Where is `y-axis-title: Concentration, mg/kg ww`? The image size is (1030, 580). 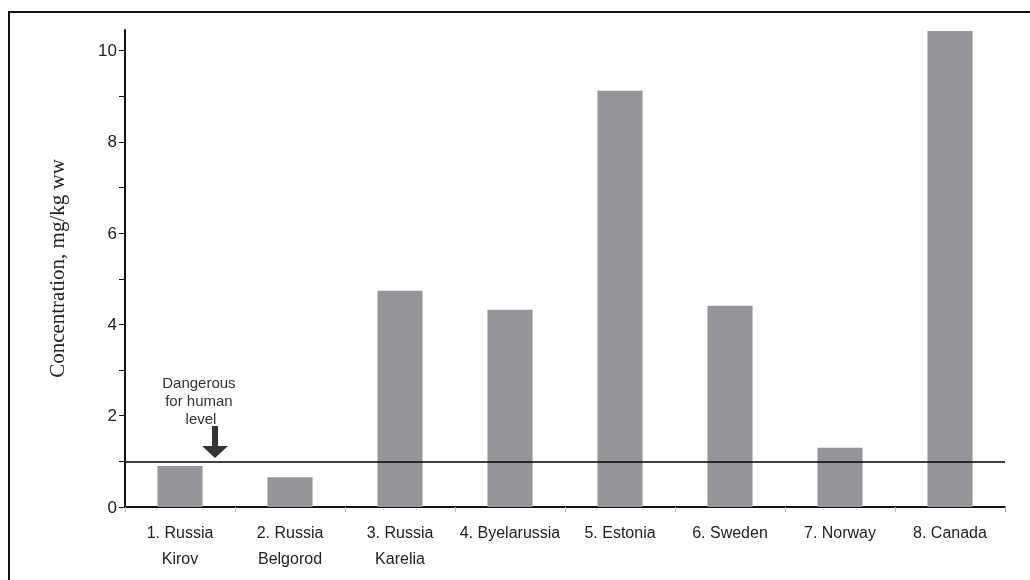 y-axis-title: Concentration, mg/kg ww is located at coordinates (56, 268).